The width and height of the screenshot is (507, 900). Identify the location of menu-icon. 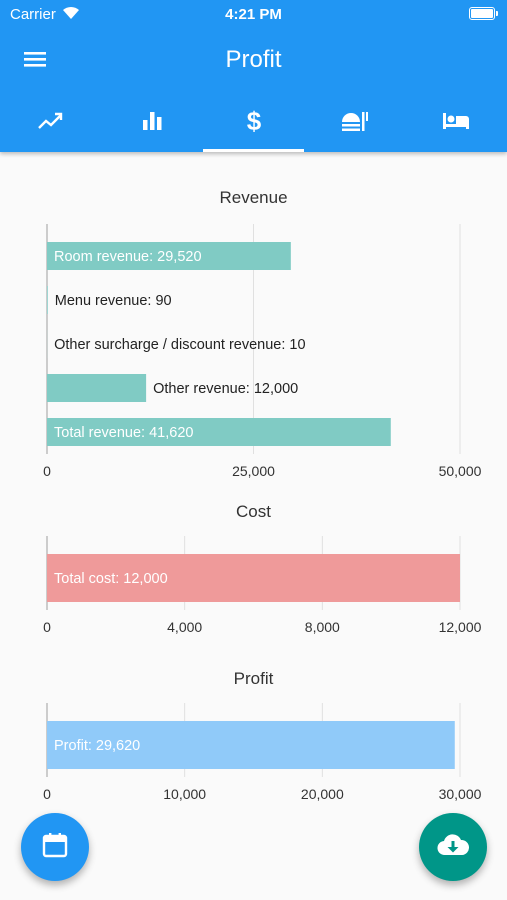
(35, 59).